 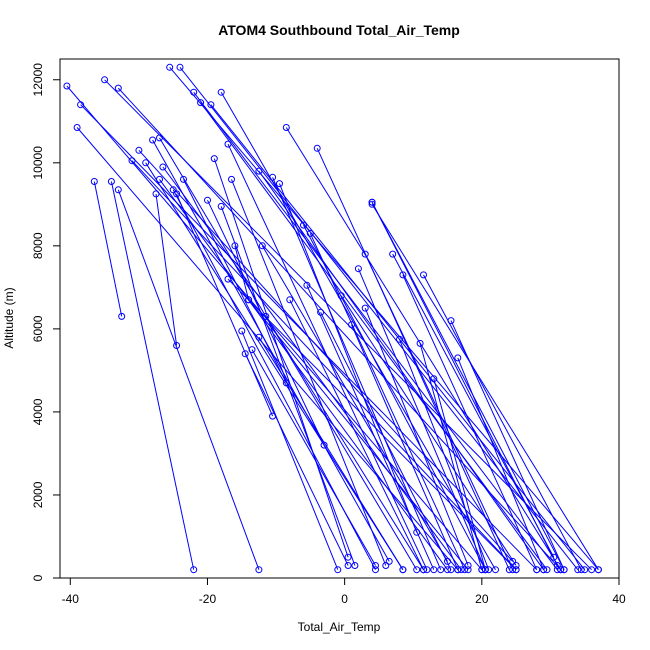 I want to click on x-axis: -40 -20 0 20 40, so click(x=344, y=591).